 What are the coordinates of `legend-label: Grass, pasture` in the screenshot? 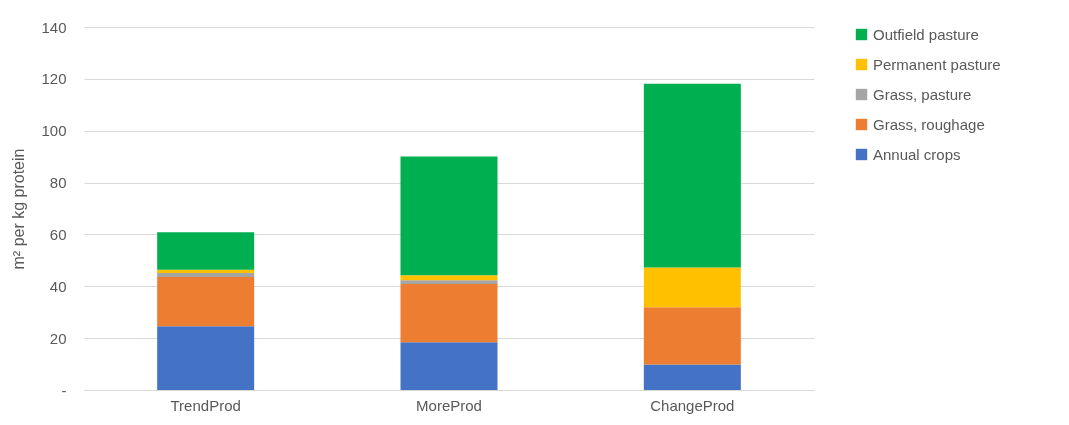 It's located at (922, 94).